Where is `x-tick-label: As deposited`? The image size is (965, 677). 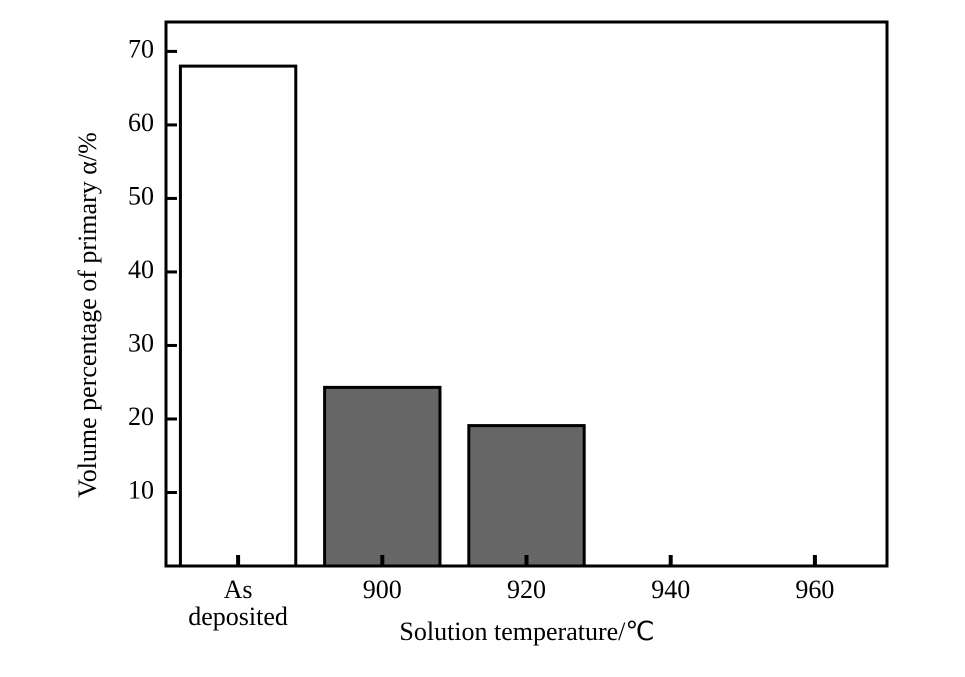 x-tick-label: As deposited is located at coordinates (238, 603).